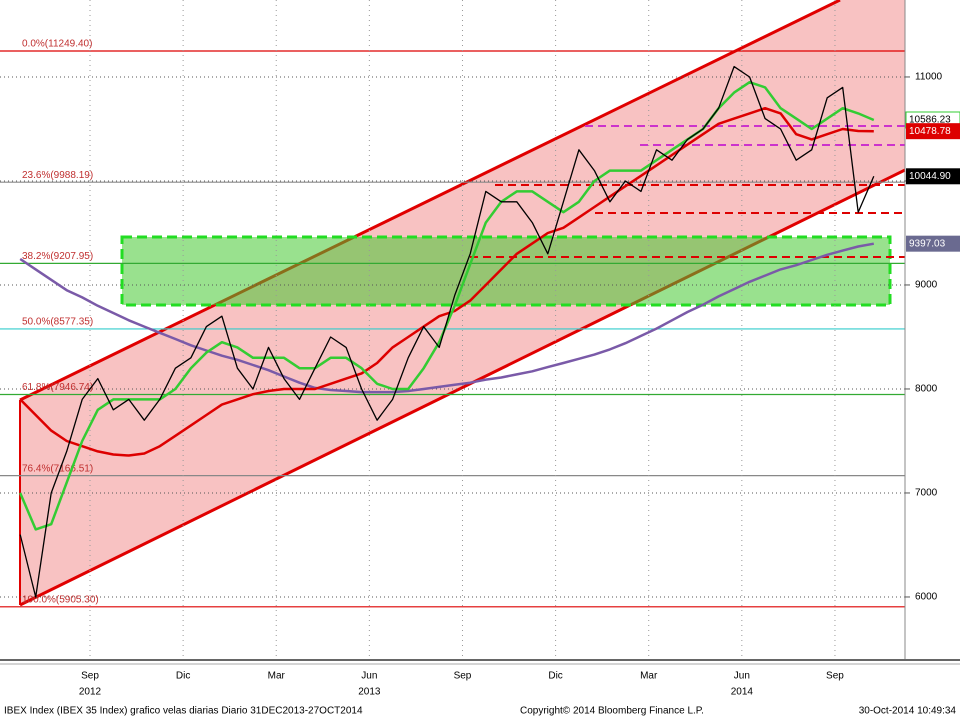  I want to click on y-tick-label: 7000, so click(926, 493).